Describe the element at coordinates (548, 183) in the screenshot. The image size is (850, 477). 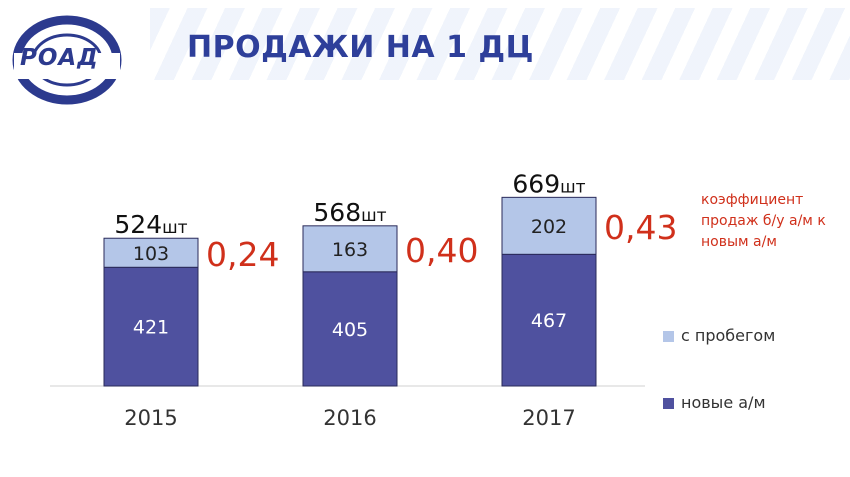
I see `label-total-2017: 669шт` at that location.